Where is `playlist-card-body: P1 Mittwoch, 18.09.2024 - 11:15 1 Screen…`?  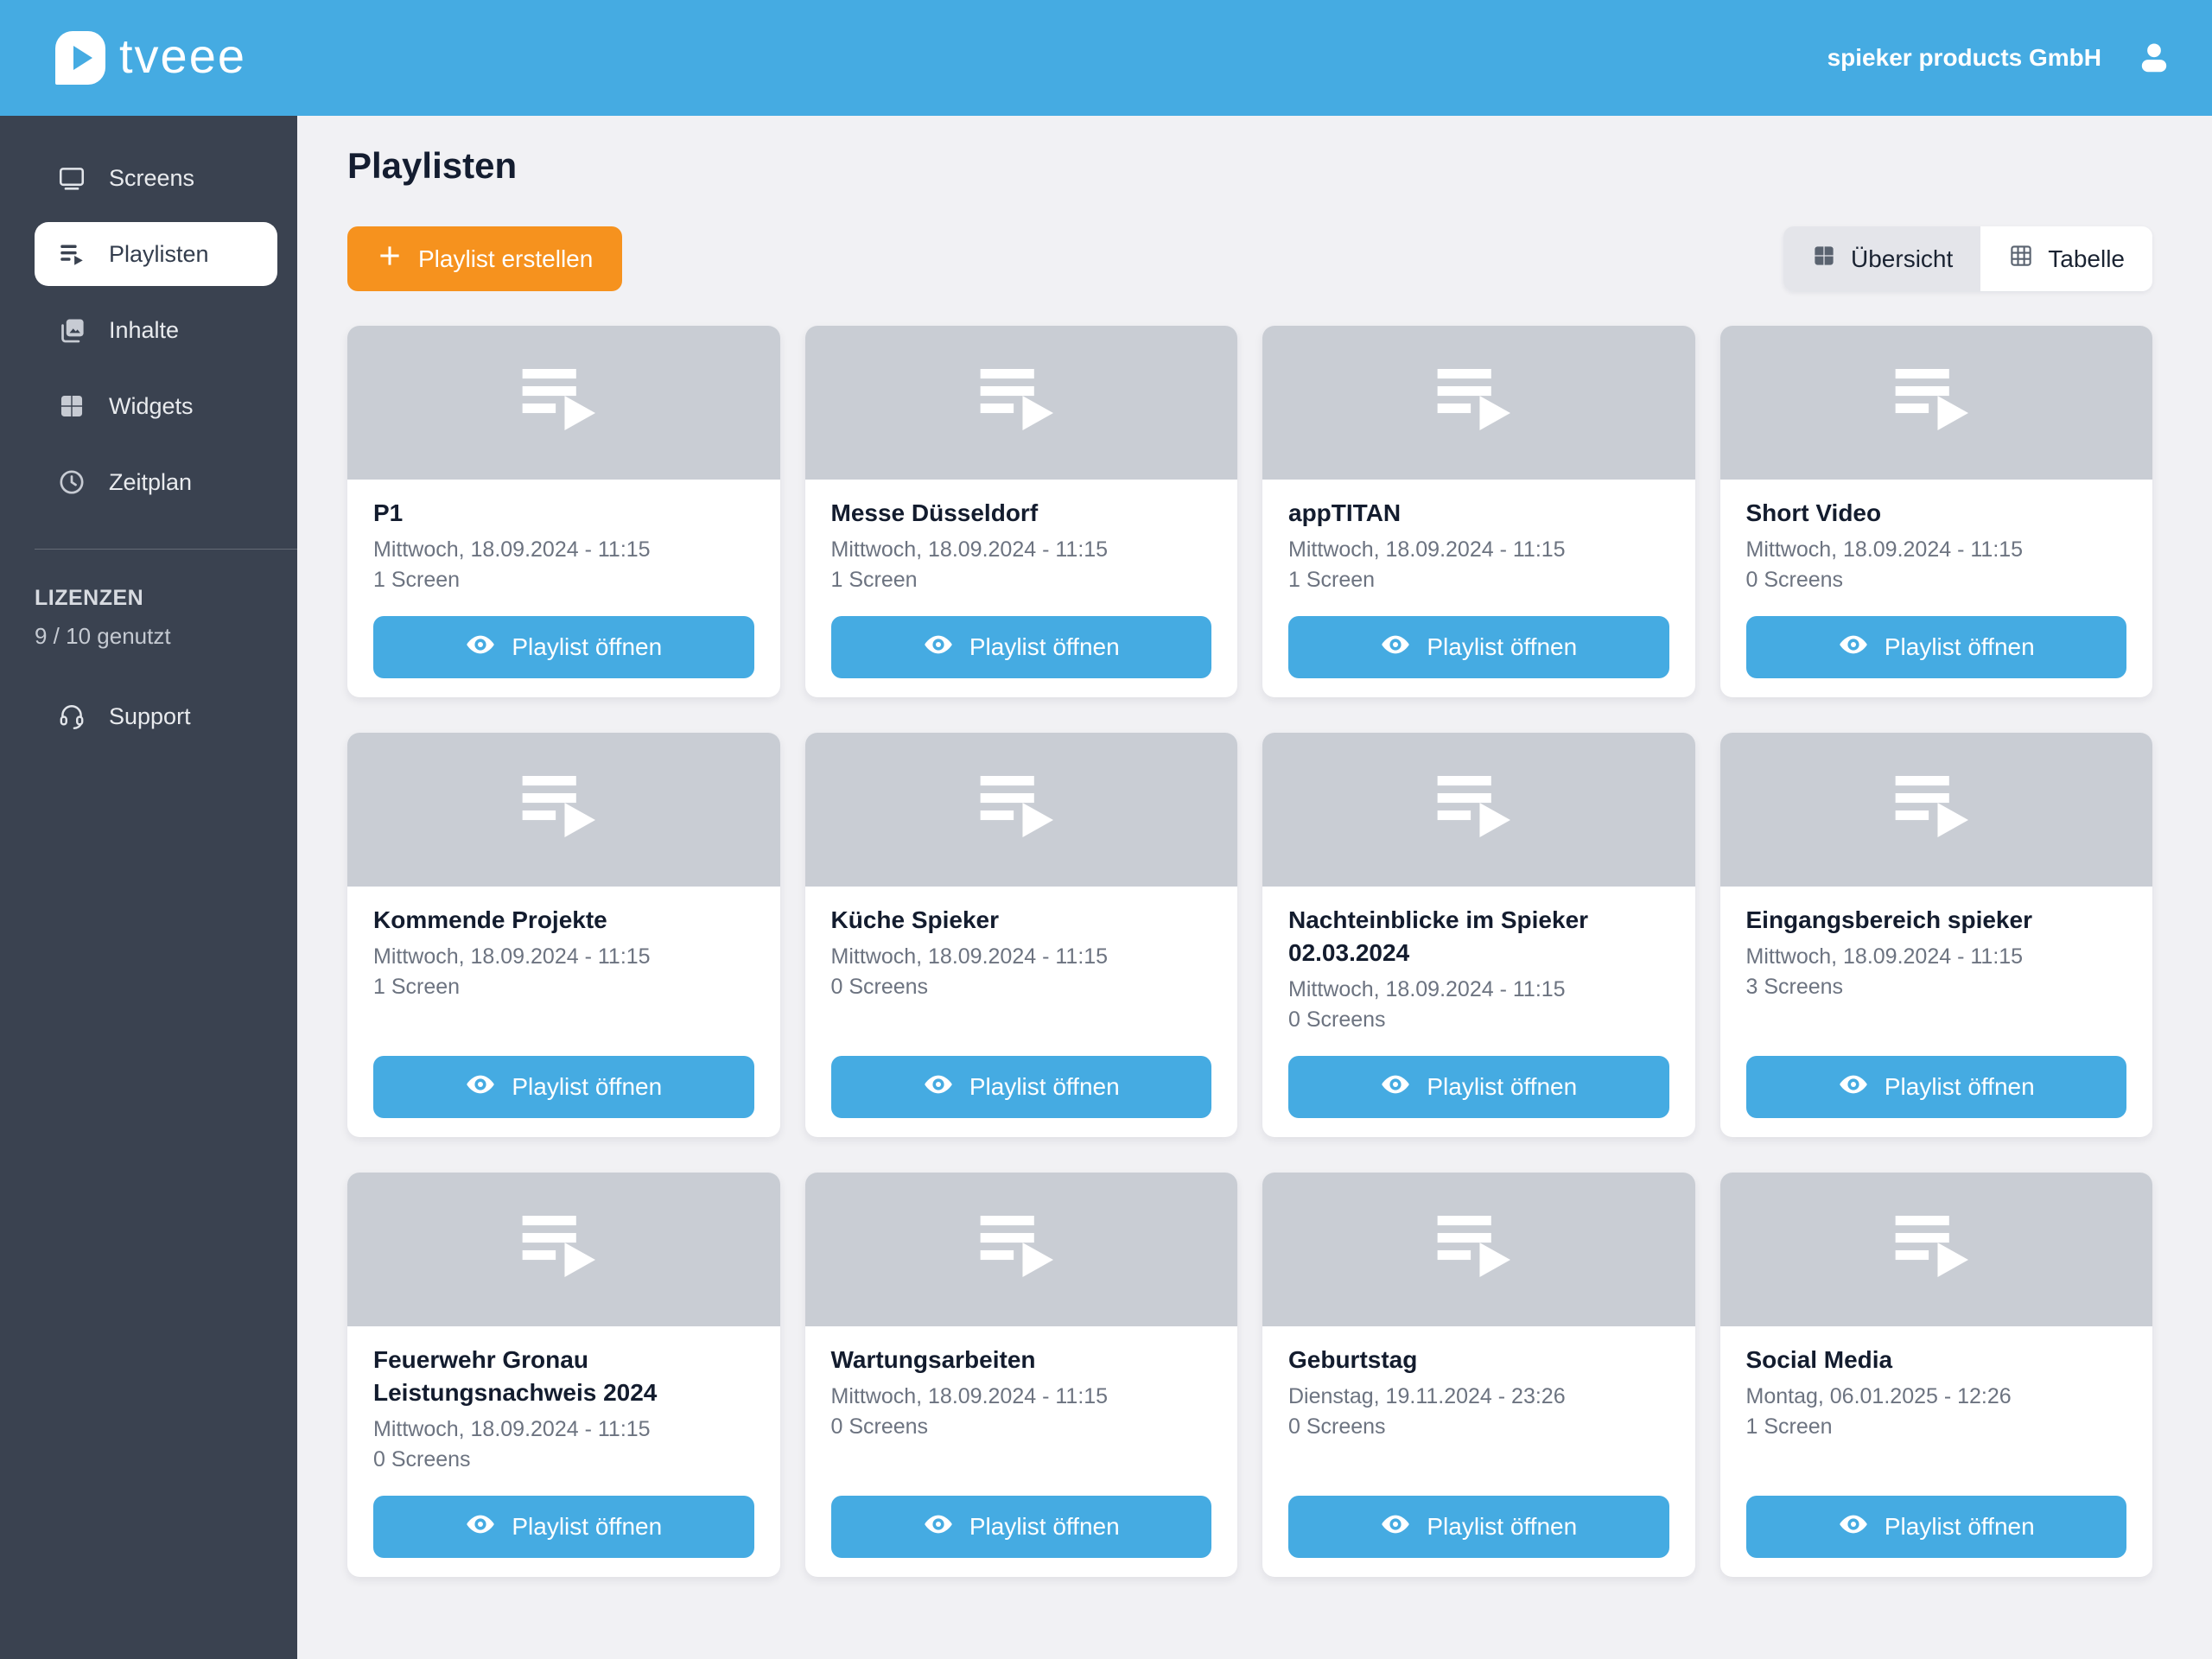
playlist-card-body: P1 Mittwoch, 18.09.2024 - 11:15 1 Screen… is located at coordinates (563, 588).